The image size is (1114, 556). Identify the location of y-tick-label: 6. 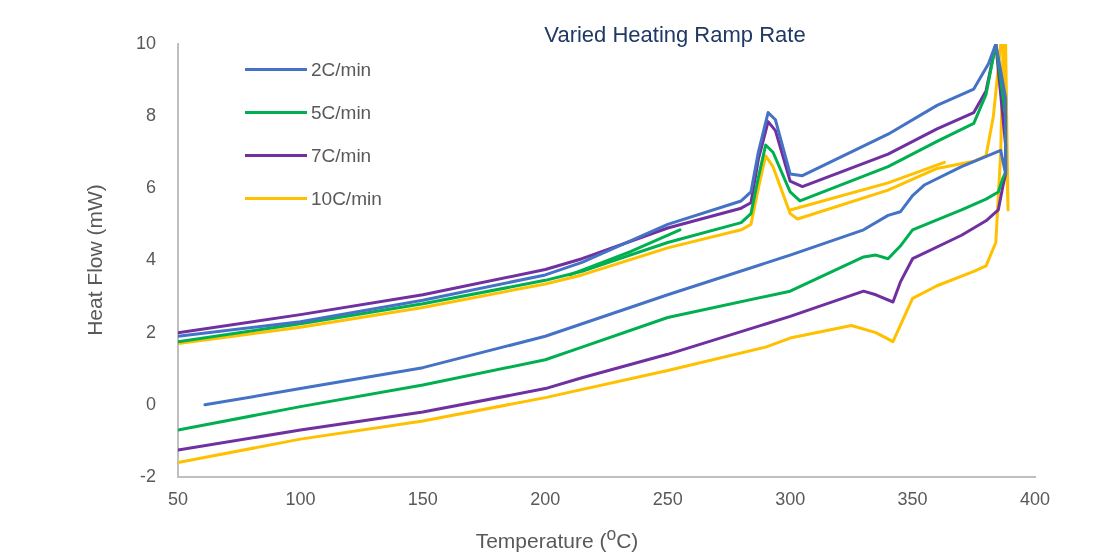
(150, 187).